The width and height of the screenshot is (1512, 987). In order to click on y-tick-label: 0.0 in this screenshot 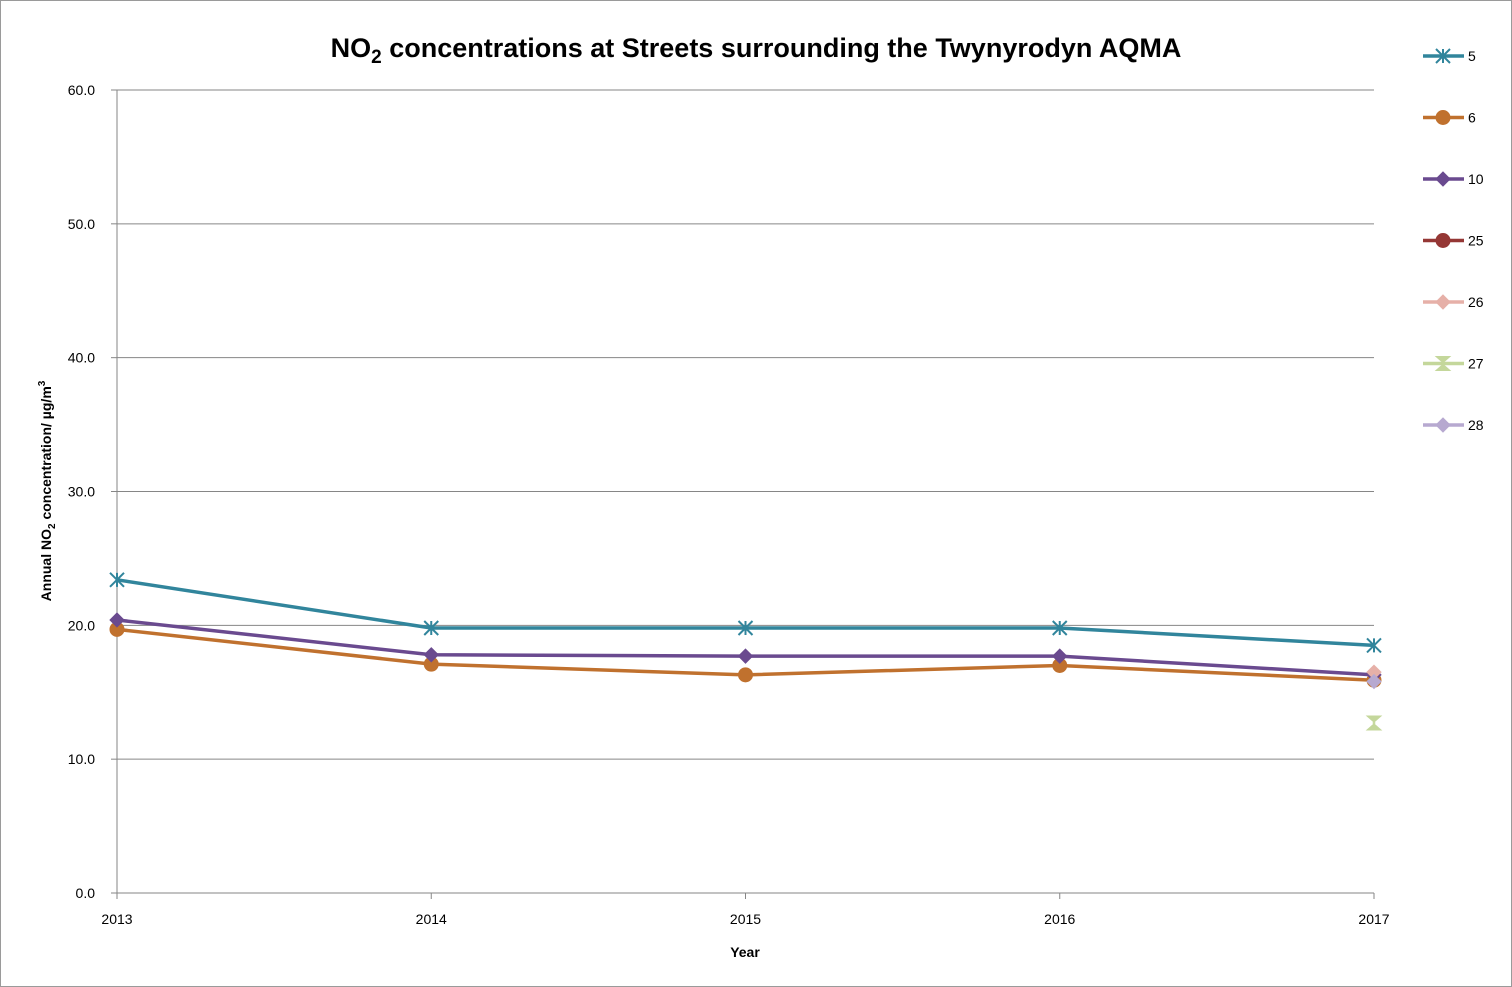, I will do `click(86, 893)`.